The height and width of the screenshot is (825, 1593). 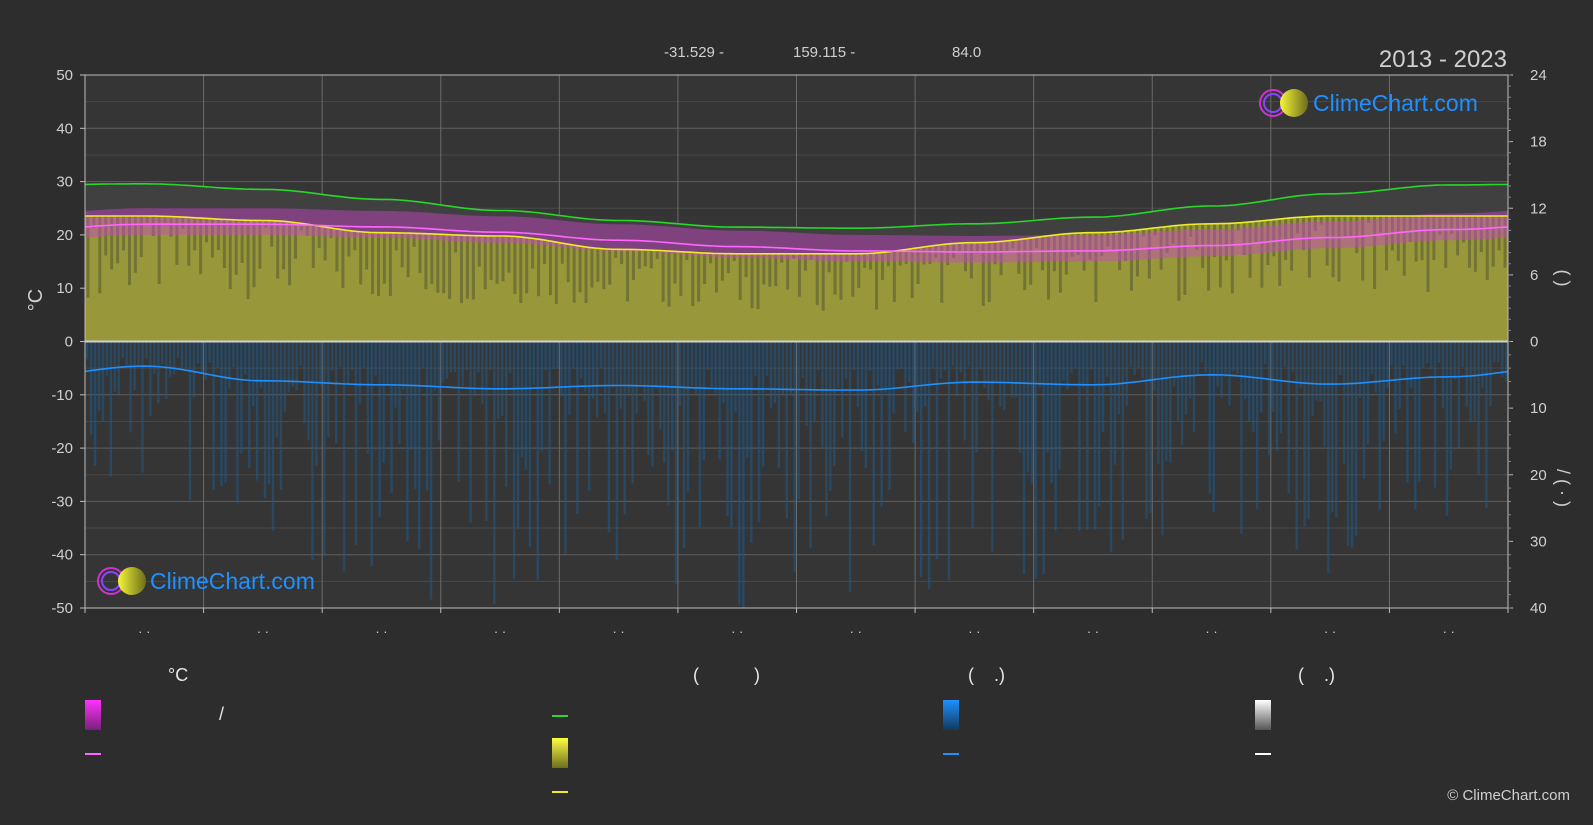 I want to click on legend-title-temperature: °C, so click(x=178, y=675).